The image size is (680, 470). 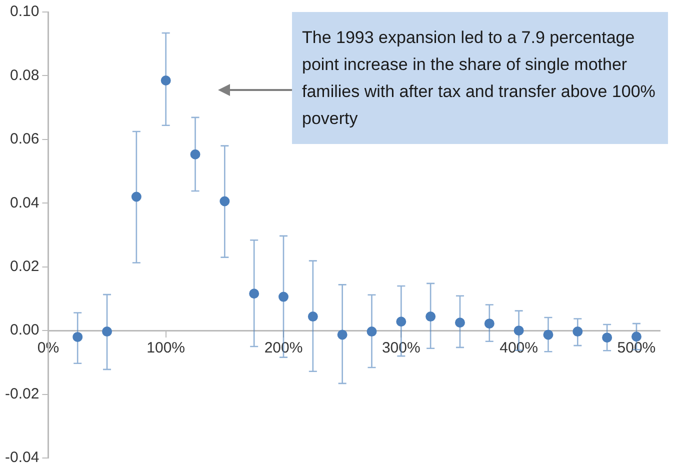 What do you see at coordinates (283, 348) in the screenshot?
I see `x-tick-label: 200%` at bounding box center [283, 348].